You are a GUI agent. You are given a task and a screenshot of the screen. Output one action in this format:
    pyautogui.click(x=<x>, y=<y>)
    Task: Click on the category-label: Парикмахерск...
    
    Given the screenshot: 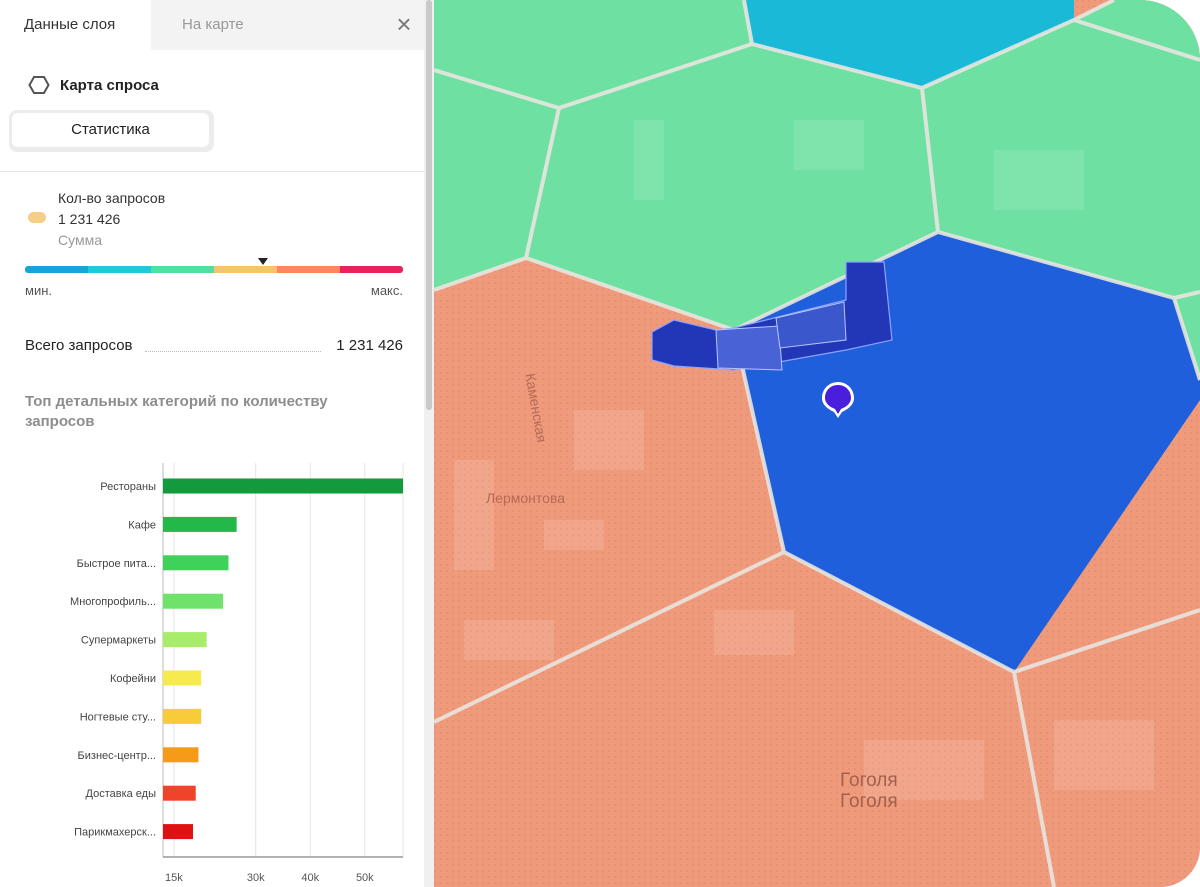 What is the action you would take?
    pyautogui.click(x=115, y=833)
    